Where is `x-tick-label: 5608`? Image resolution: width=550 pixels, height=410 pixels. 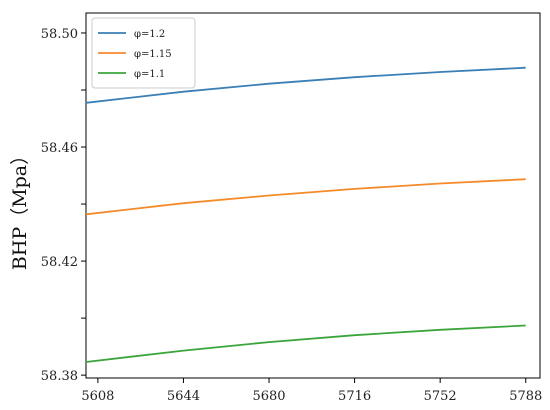
x-tick-label: 5608 is located at coordinates (97, 396).